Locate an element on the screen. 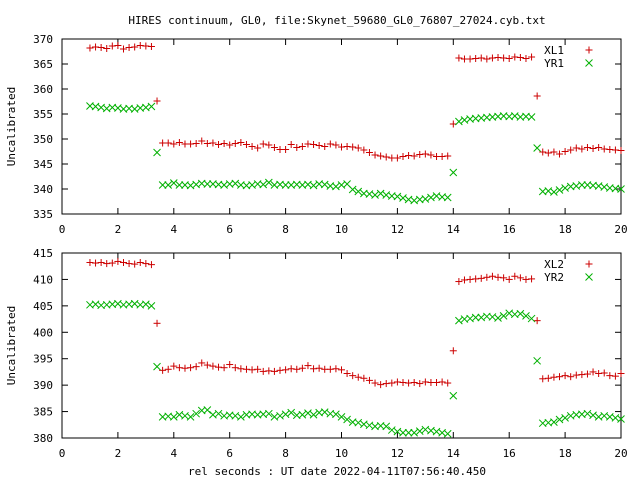 The image size is (640, 484). y-tick-label: 340 is located at coordinates (43, 189).